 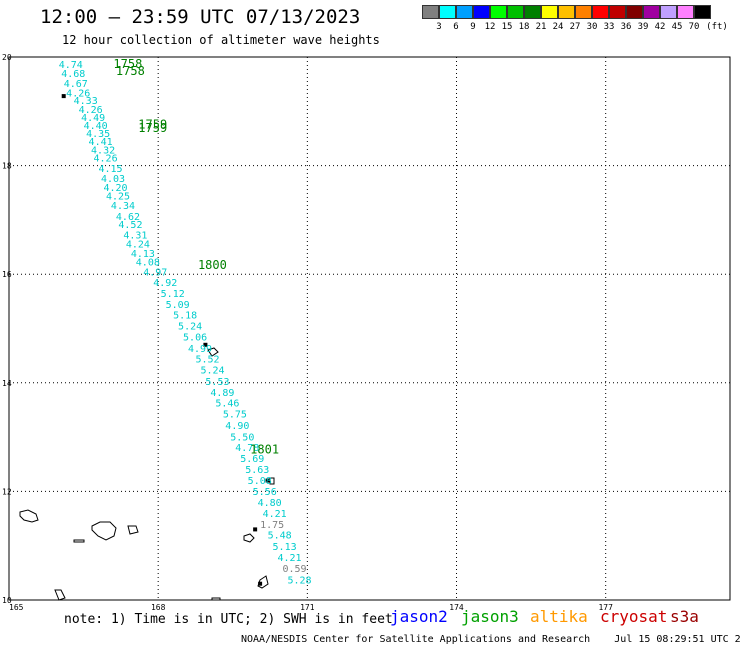 What do you see at coordinates (128, 217) in the screenshot?
I see `swh-label: 4.62` at bounding box center [128, 217].